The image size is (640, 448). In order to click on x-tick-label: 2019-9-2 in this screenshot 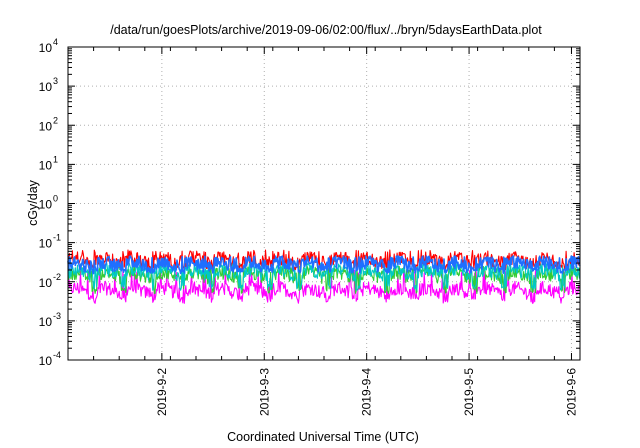, I will do `click(162, 392)`.